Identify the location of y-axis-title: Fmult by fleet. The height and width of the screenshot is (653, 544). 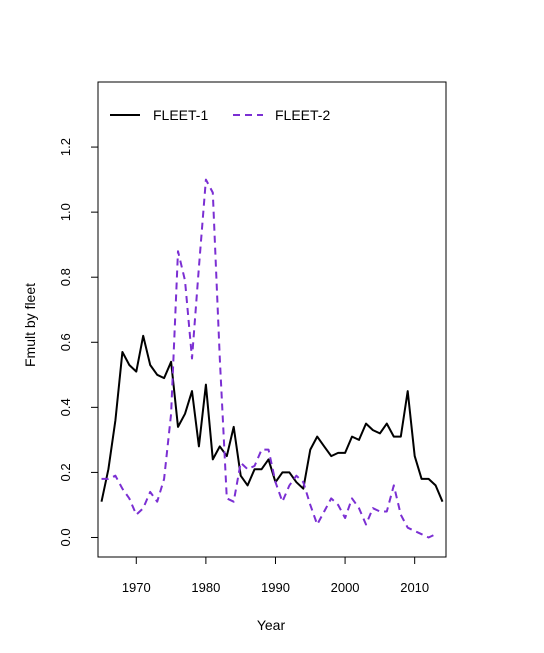
(30, 325).